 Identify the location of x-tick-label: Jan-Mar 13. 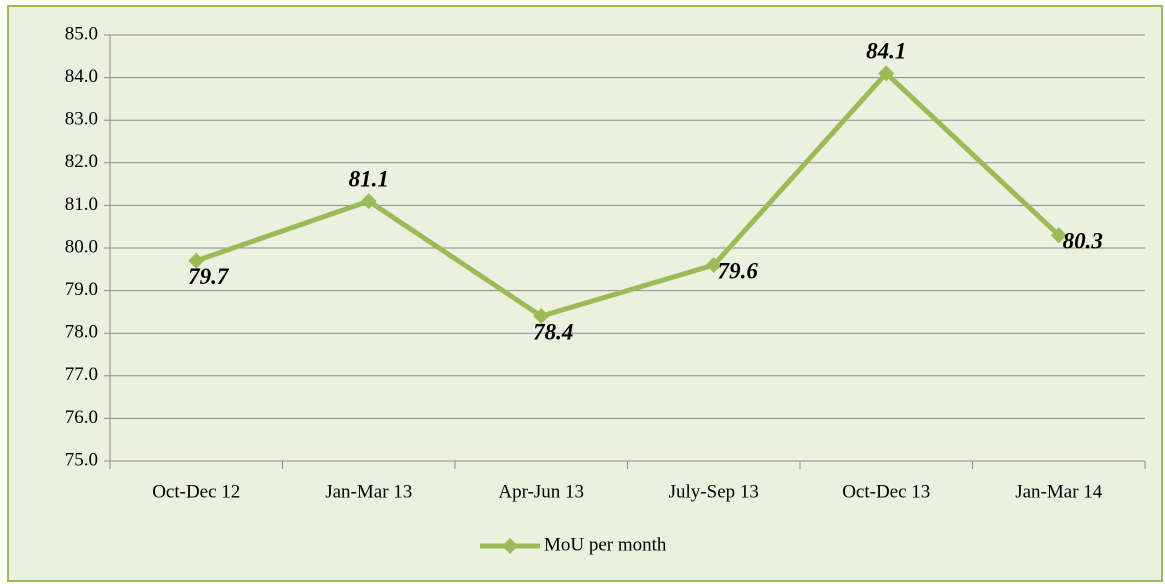
(368, 491).